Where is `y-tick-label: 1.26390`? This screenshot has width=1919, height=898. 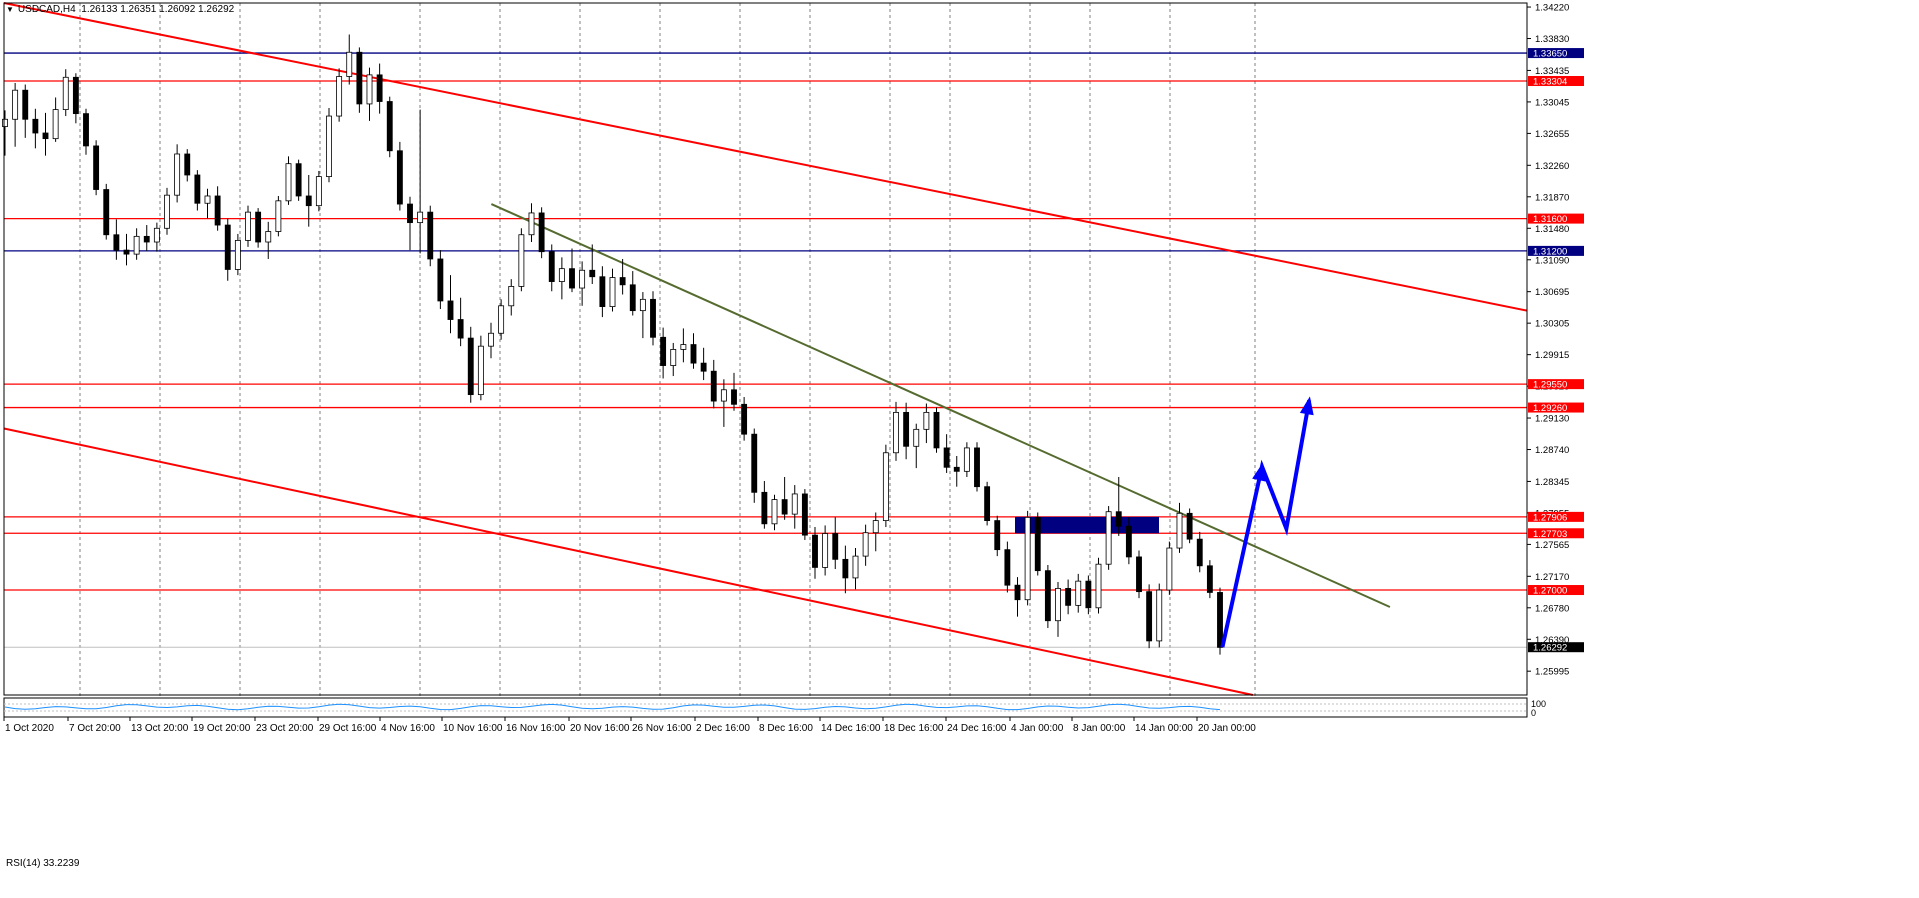 y-tick-label: 1.26390 is located at coordinates (1552, 640).